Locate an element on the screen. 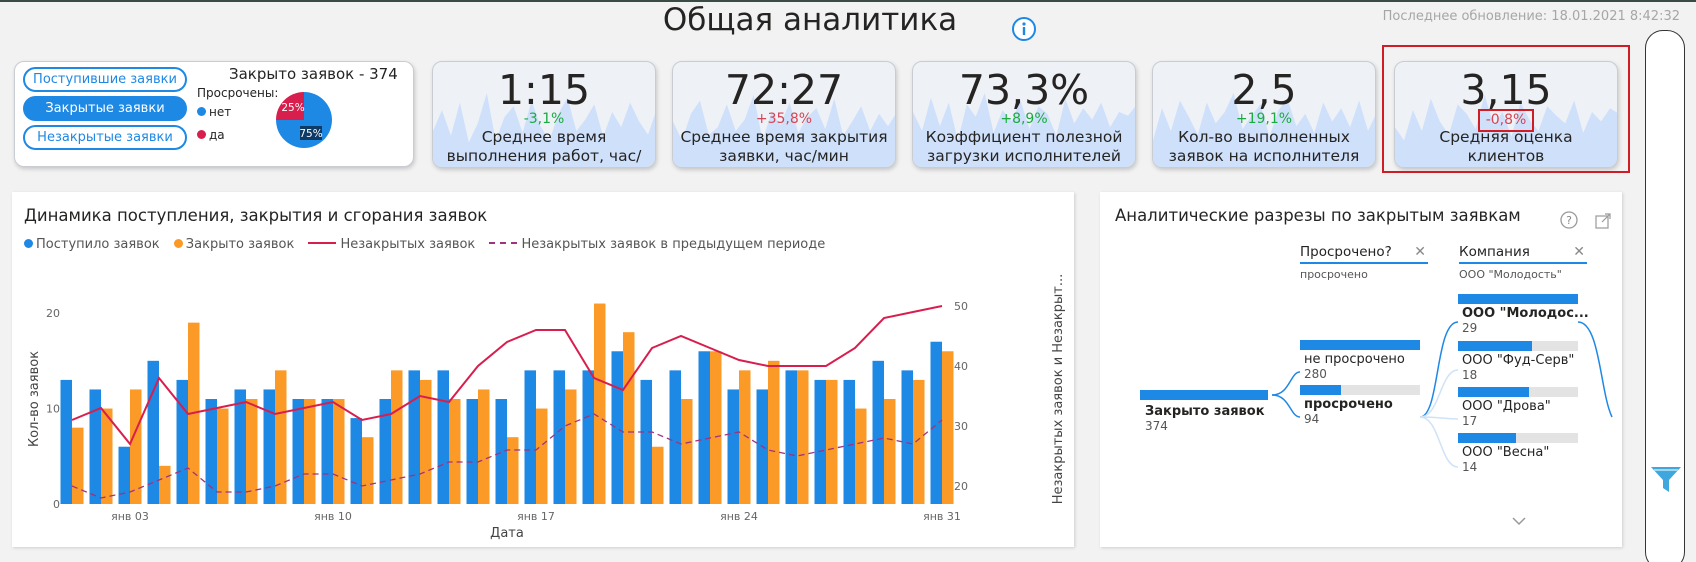  legend-open: Незакрытых заявок is located at coordinates (391, 244).